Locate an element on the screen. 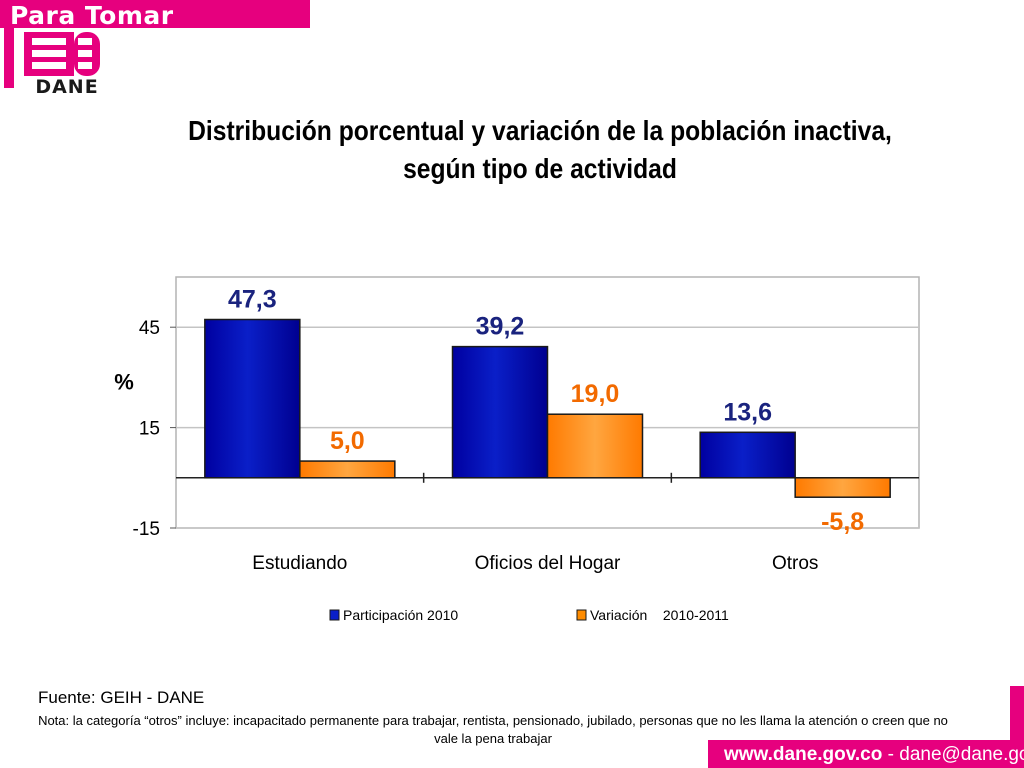 The image size is (1024, 768). data-label: 47,3 is located at coordinates (252, 300).